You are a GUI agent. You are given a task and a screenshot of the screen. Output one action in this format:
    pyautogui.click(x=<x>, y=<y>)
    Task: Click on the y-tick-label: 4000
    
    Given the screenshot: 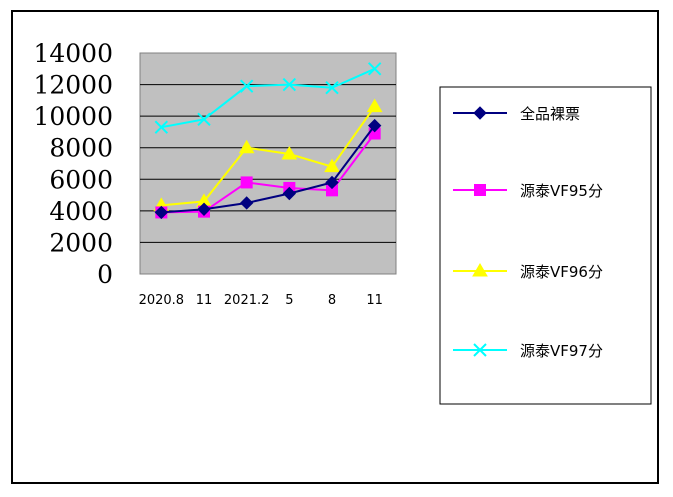 What is the action you would take?
    pyautogui.click(x=81, y=211)
    